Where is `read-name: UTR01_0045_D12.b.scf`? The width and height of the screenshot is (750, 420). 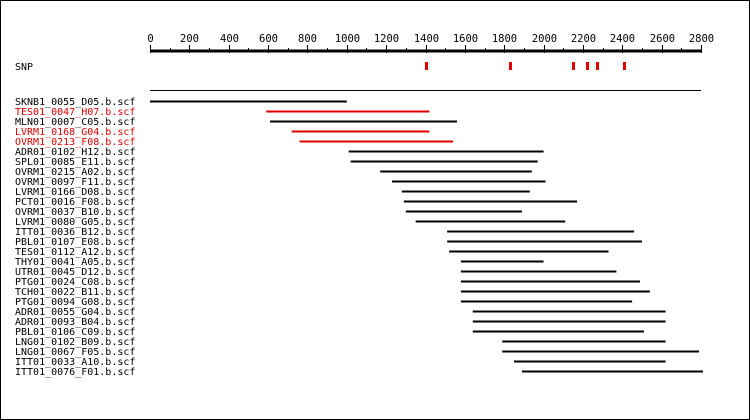
read-name: UTR01_0045_D12.b.scf is located at coordinates (75, 272).